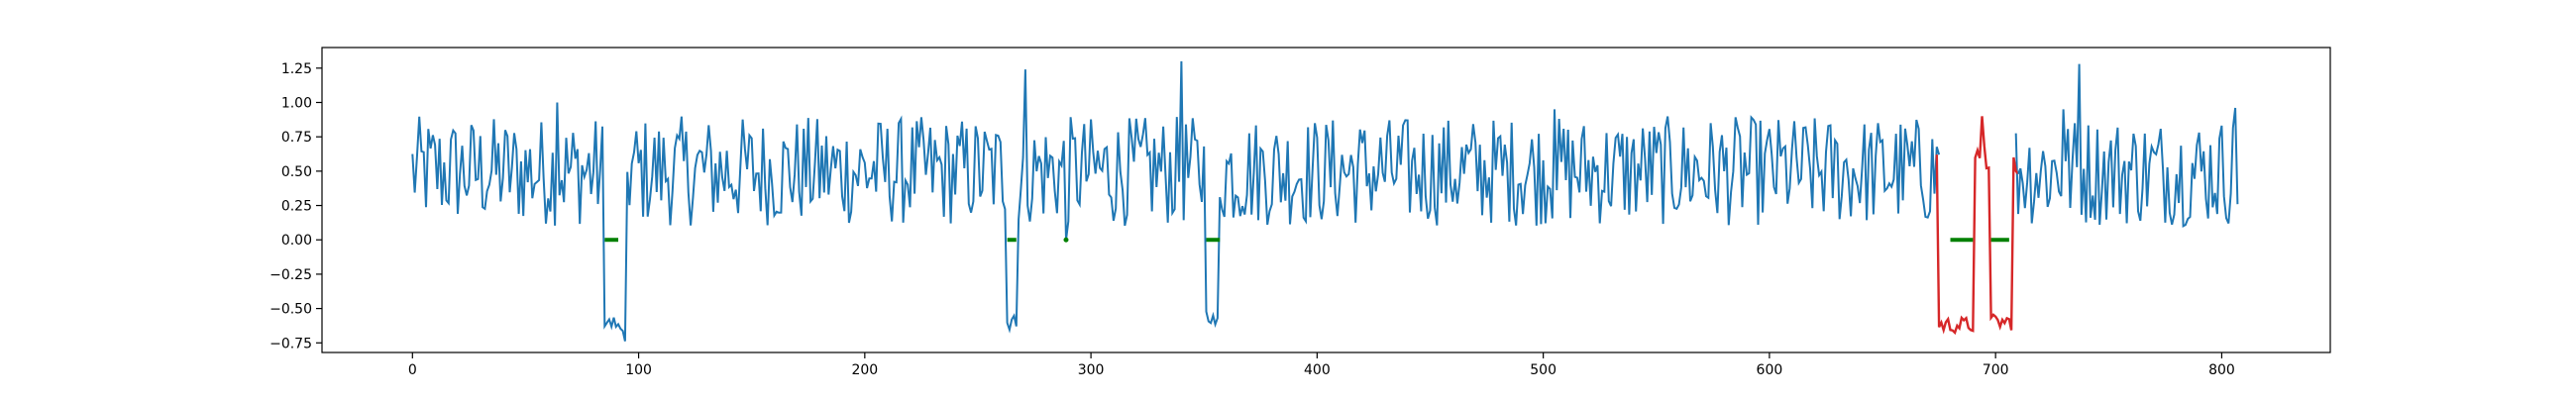 The width and height of the screenshot is (2576, 401). I want to click on y-tick-label: 0.25, so click(296, 207).